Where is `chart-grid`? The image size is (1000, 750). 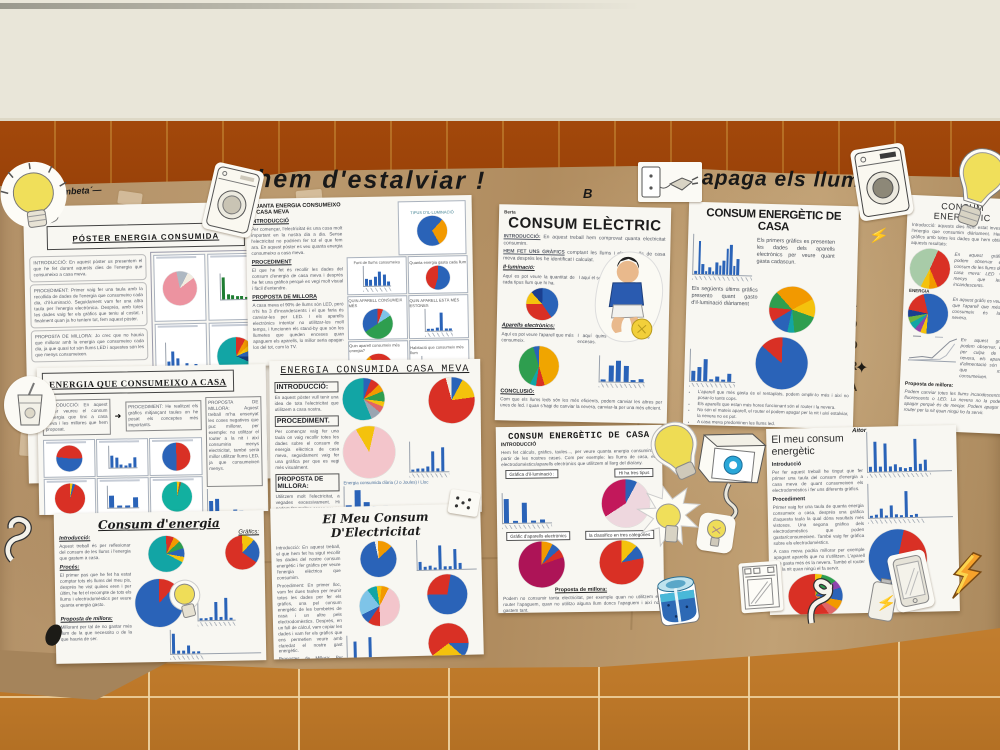 chart-grid is located at coordinates (123, 475).